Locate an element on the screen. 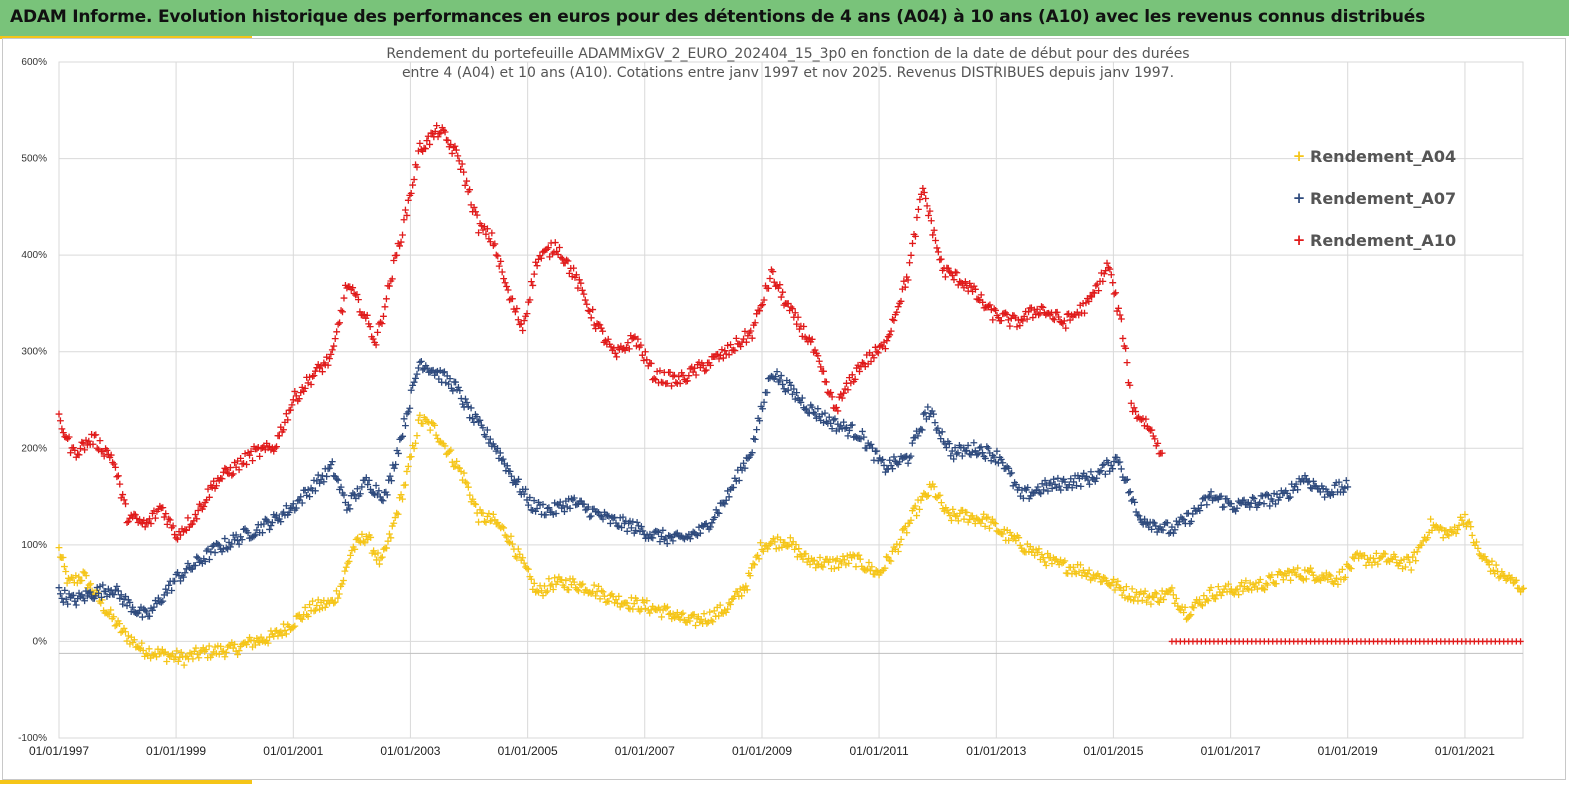 Image resolution: width=1569 pixels, height=785 pixels. y-tick-label: 300% is located at coordinates (34, 352).